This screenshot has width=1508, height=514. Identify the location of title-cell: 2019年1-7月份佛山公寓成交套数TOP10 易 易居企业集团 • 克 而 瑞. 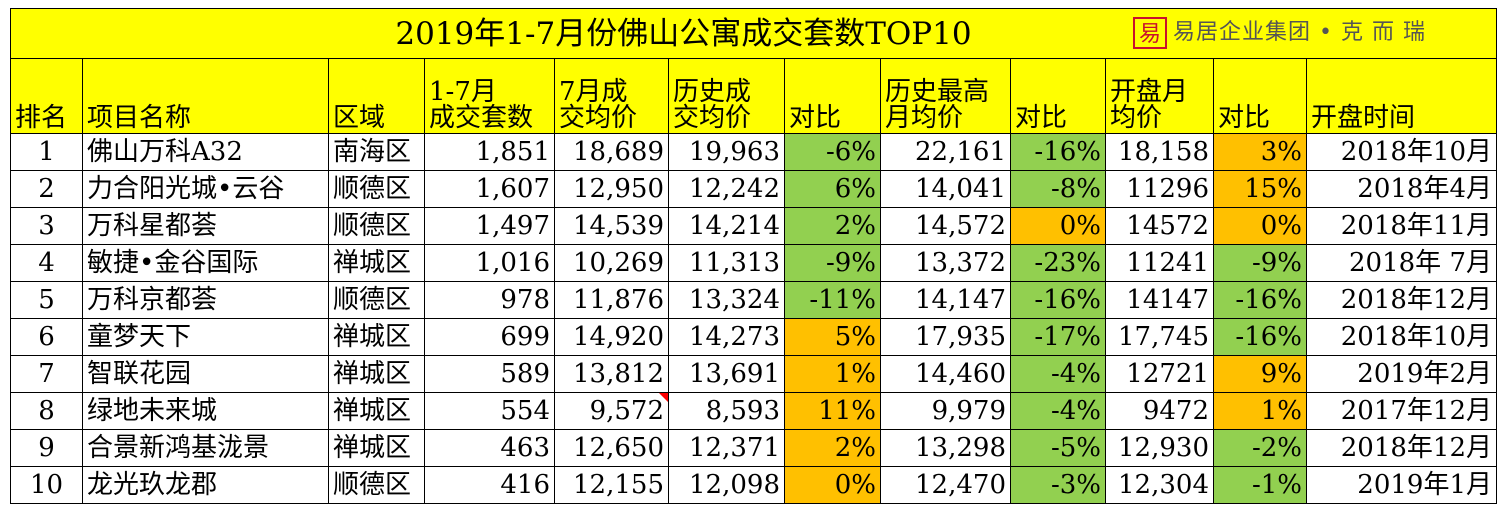
(753, 33).